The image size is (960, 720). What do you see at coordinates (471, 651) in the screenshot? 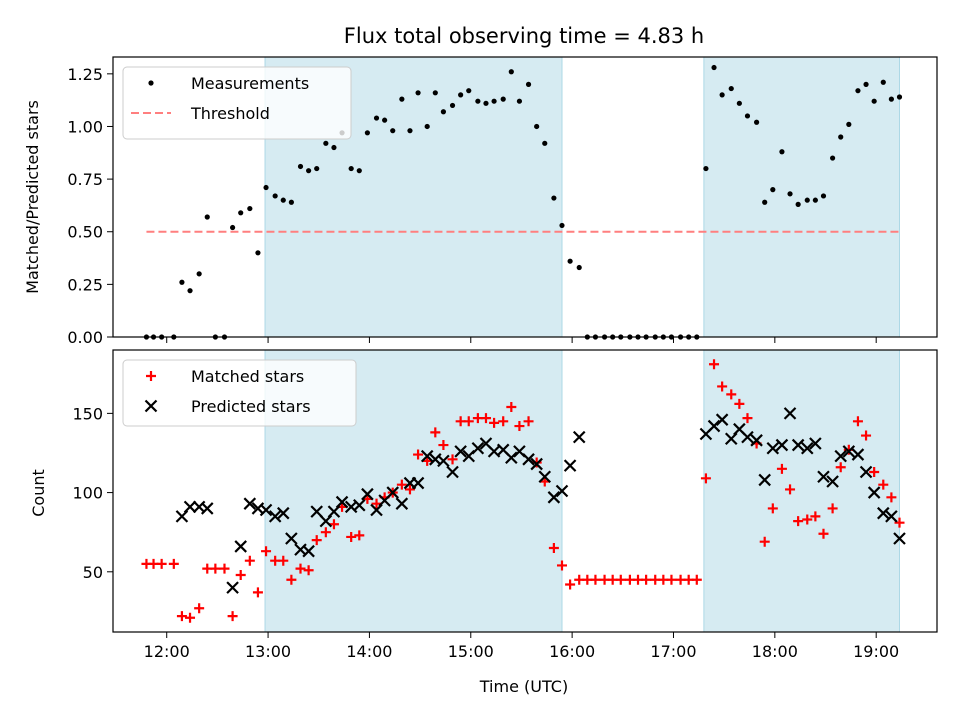
I see `x-tick-label: 15:00` at bounding box center [471, 651].